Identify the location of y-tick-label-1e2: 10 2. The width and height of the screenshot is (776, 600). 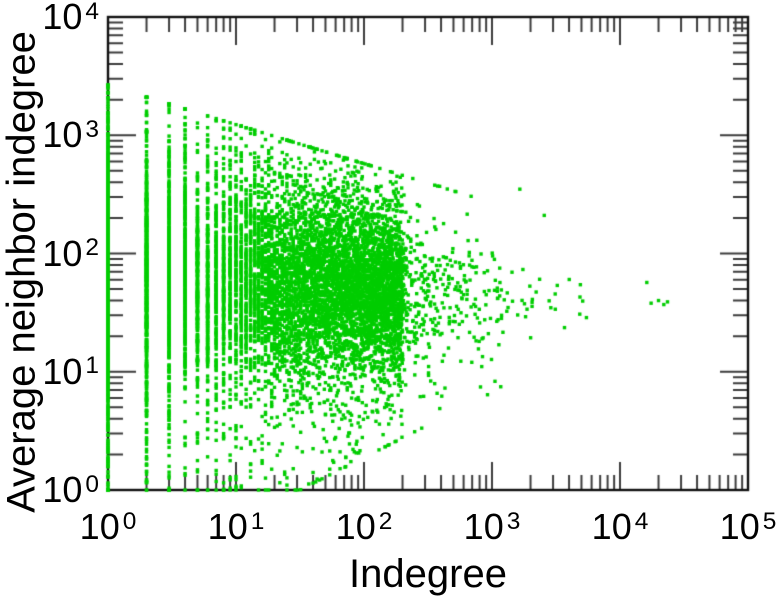
(70, 253).